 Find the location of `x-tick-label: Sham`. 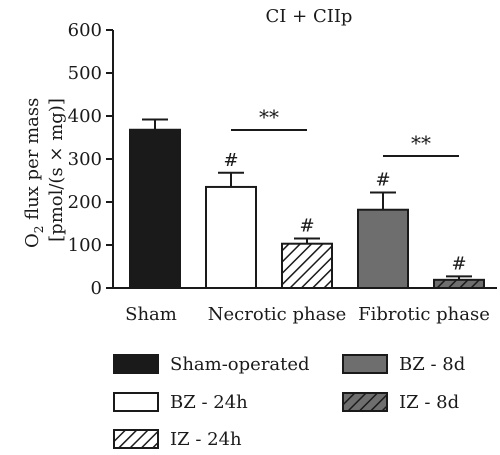

x-tick-label: Sham is located at coordinates (151, 314).